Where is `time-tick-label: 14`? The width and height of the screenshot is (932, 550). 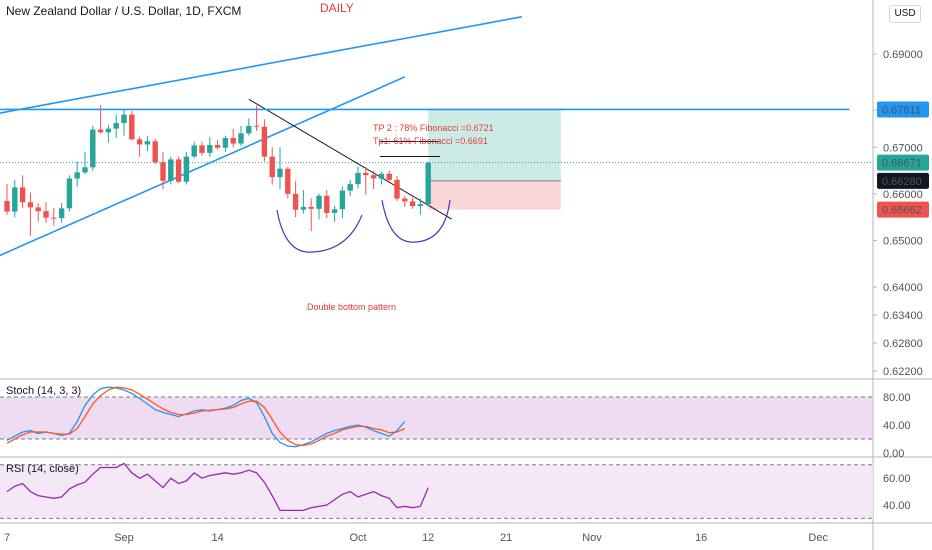
time-tick-label: 14 is located at coordinates (217, 538).